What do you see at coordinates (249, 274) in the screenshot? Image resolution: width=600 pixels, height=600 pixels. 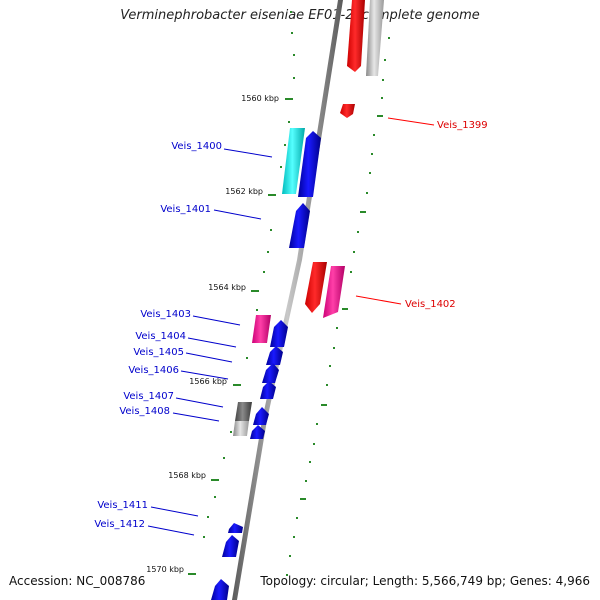 I see `left-guide-track` at bounding box center [249, 274].